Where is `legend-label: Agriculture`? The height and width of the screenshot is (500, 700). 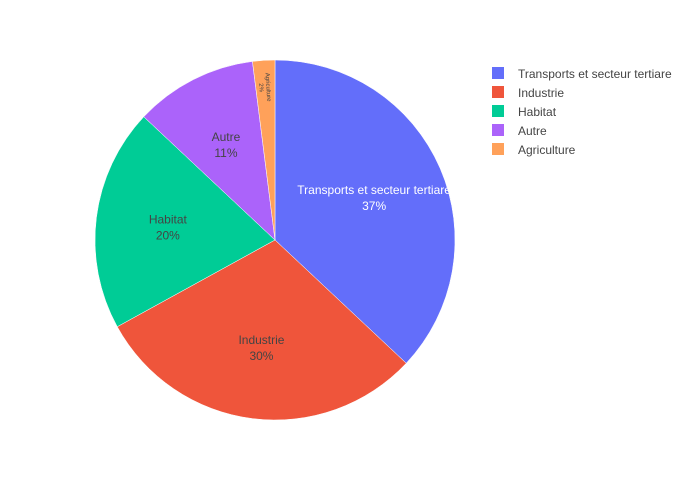
legend-label: Agriculture is located at coordinates (547, 150).